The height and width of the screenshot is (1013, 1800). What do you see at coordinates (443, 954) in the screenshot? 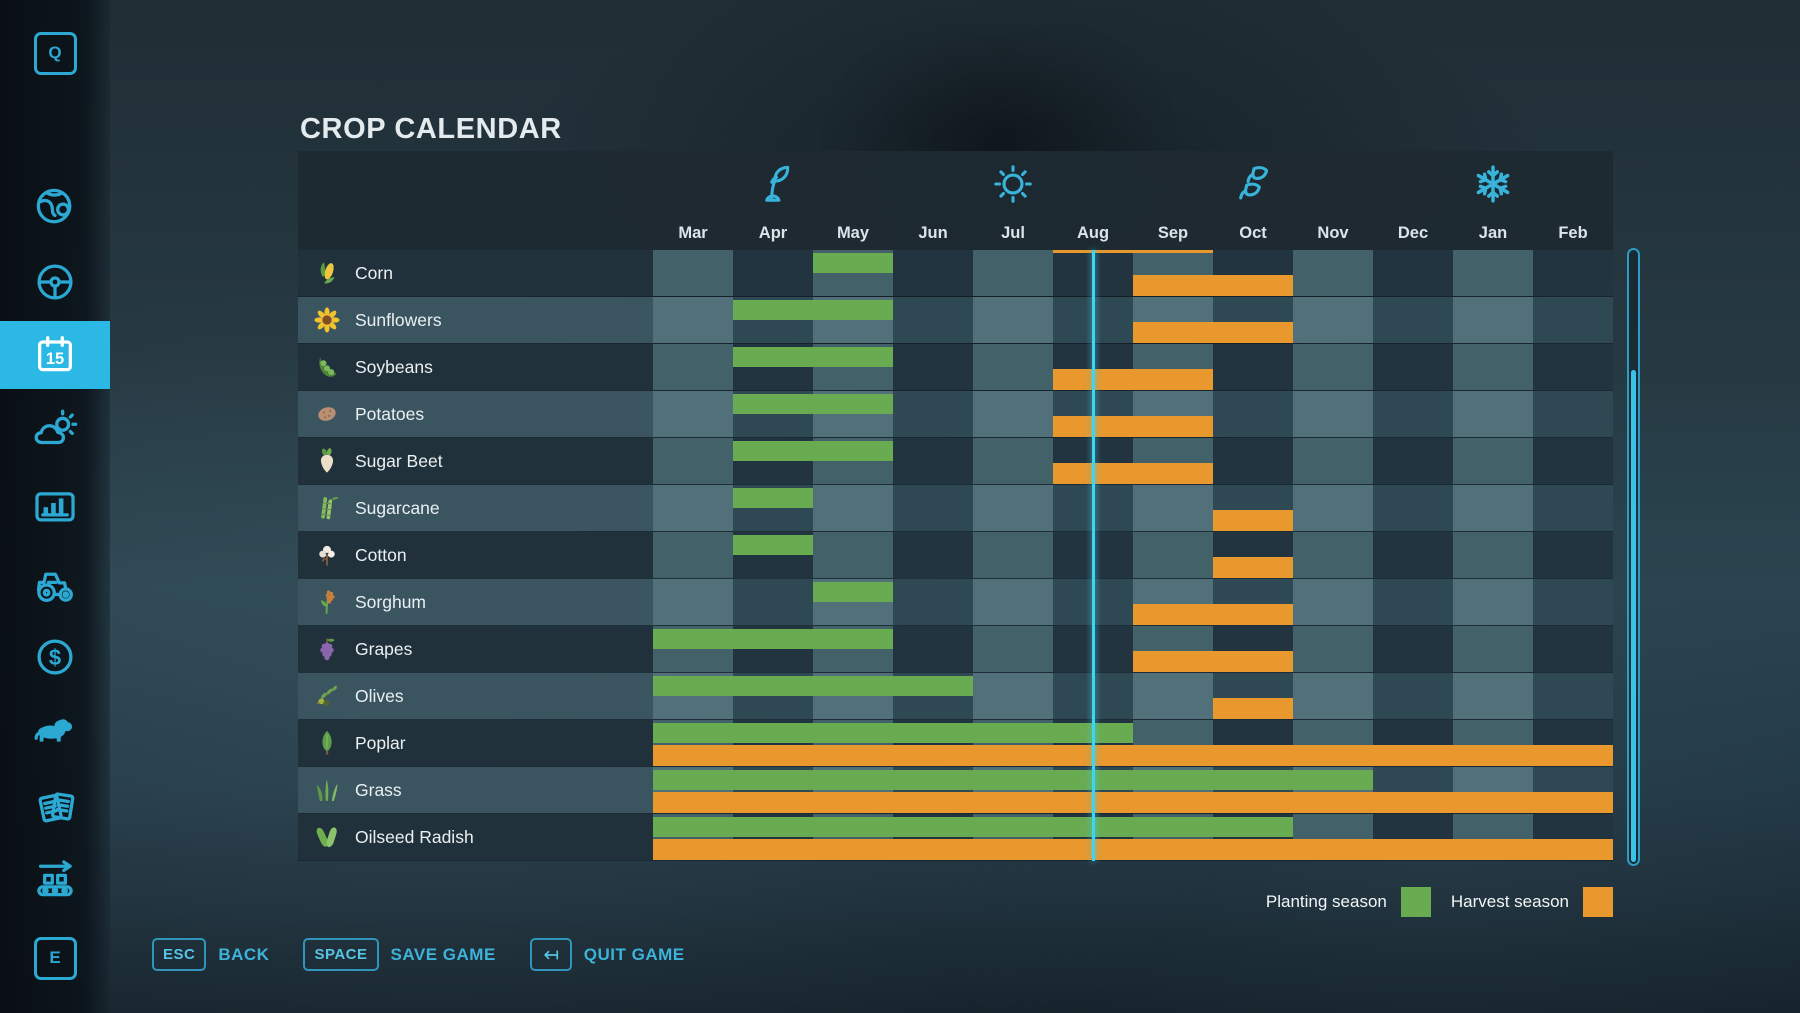
I see `footer-button-label: SAVE GAME` at bounding box center [443, 954].